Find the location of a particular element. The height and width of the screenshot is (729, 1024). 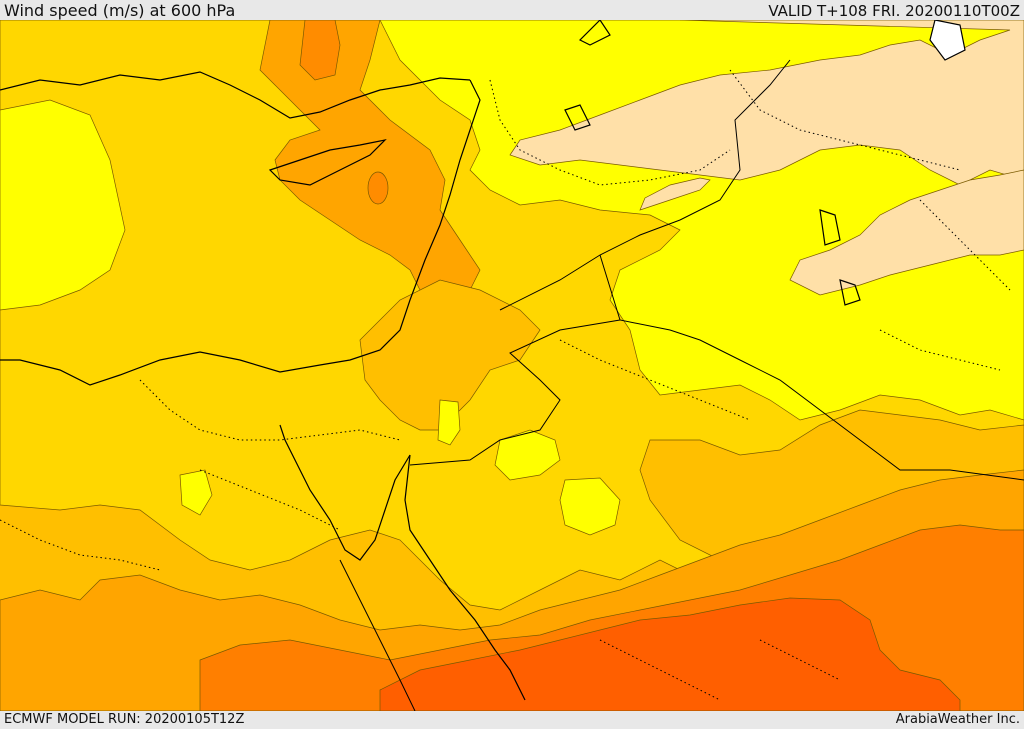

field-amber-jordan is located at coordinates (450, 355).